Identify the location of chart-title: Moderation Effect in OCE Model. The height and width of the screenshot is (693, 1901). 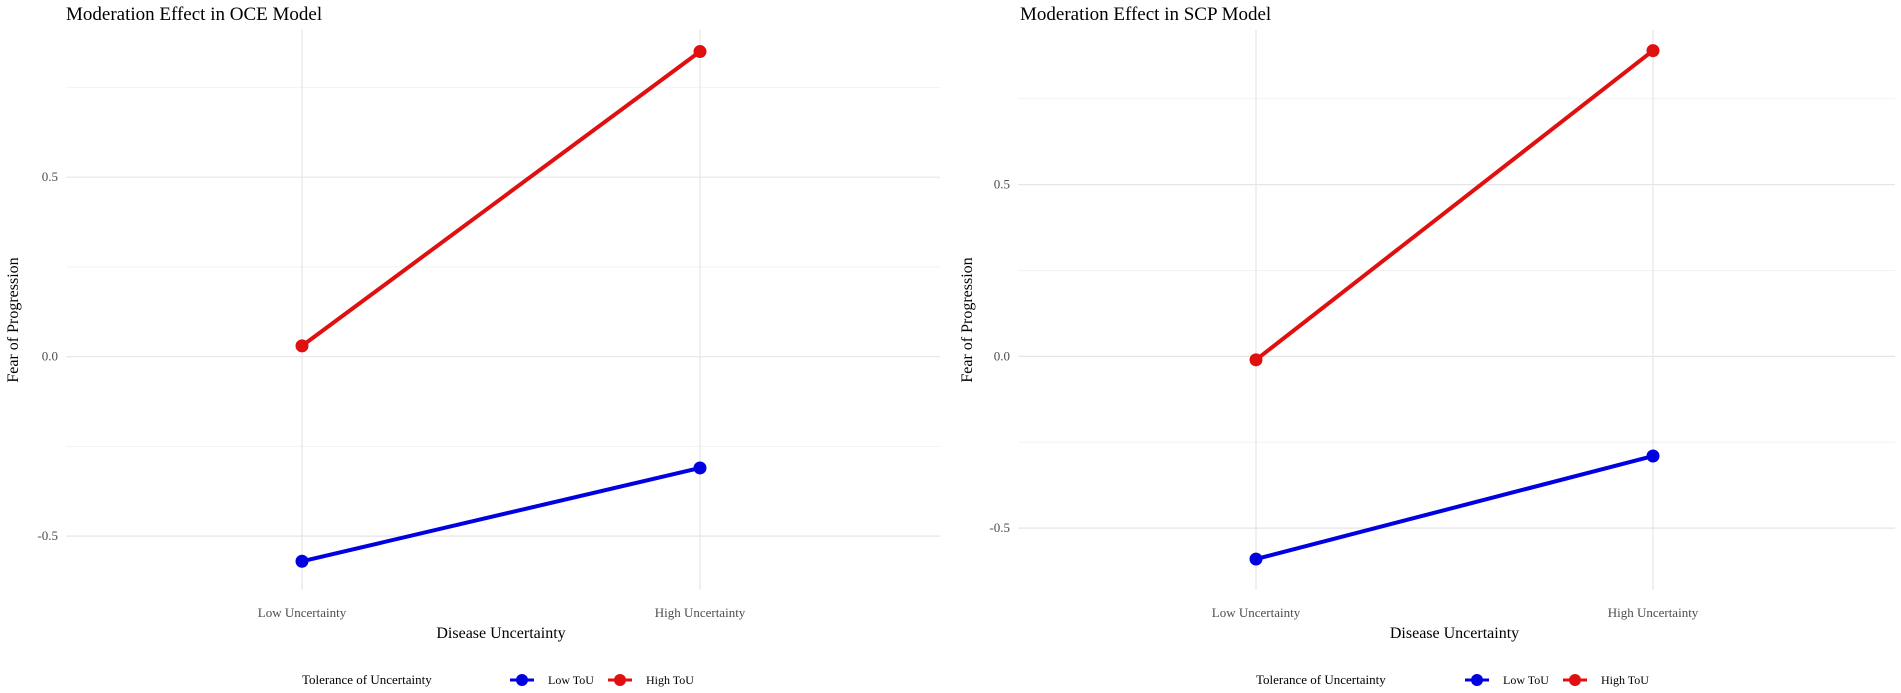
(194, 14).